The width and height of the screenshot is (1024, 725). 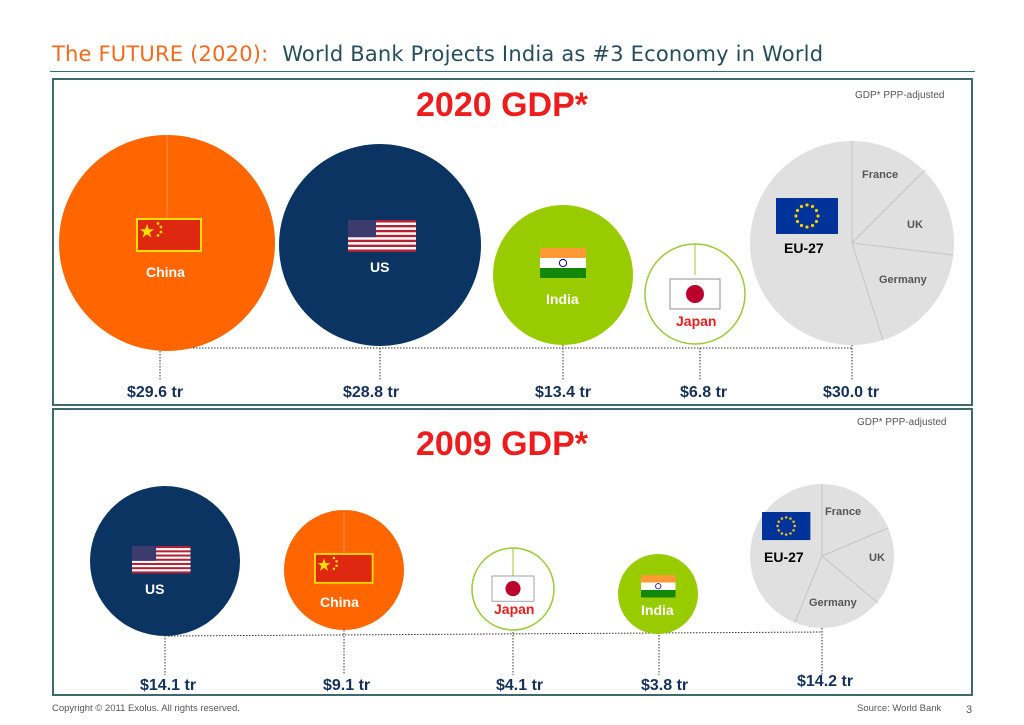 I want to click on value-japan-2020: $6.8 tr, so click(x=704, y=392).